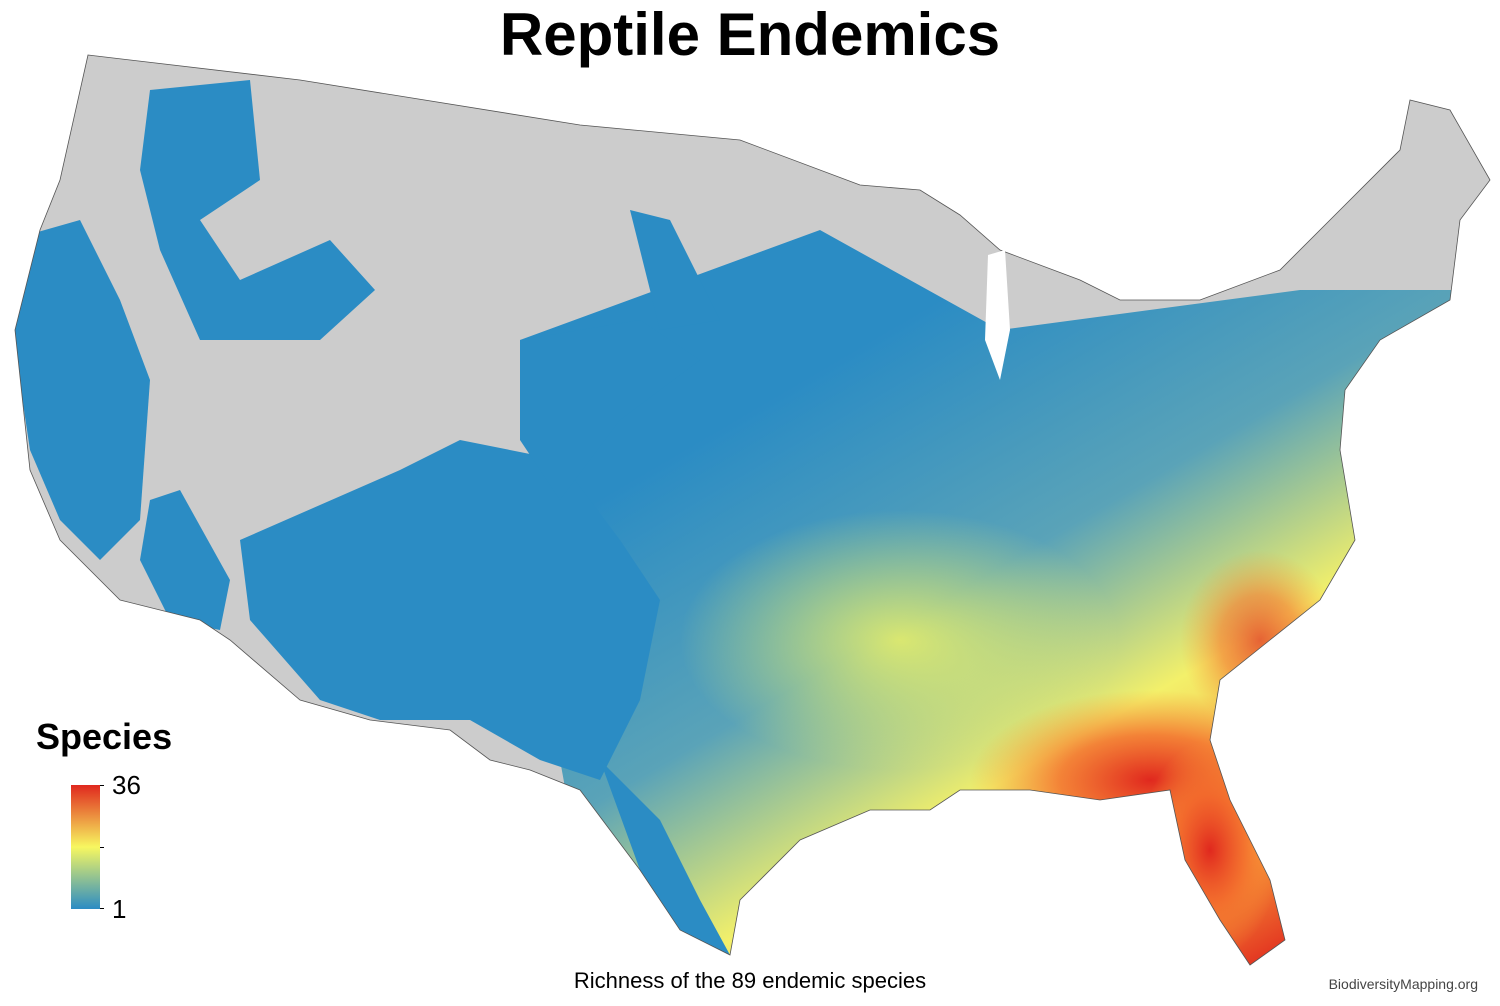 This screenshot has width=1500, height=1006. What do you see at coordinates (997, 315) in the screenshot?
I see `lake-michigan` at bounding box center [997, 315].